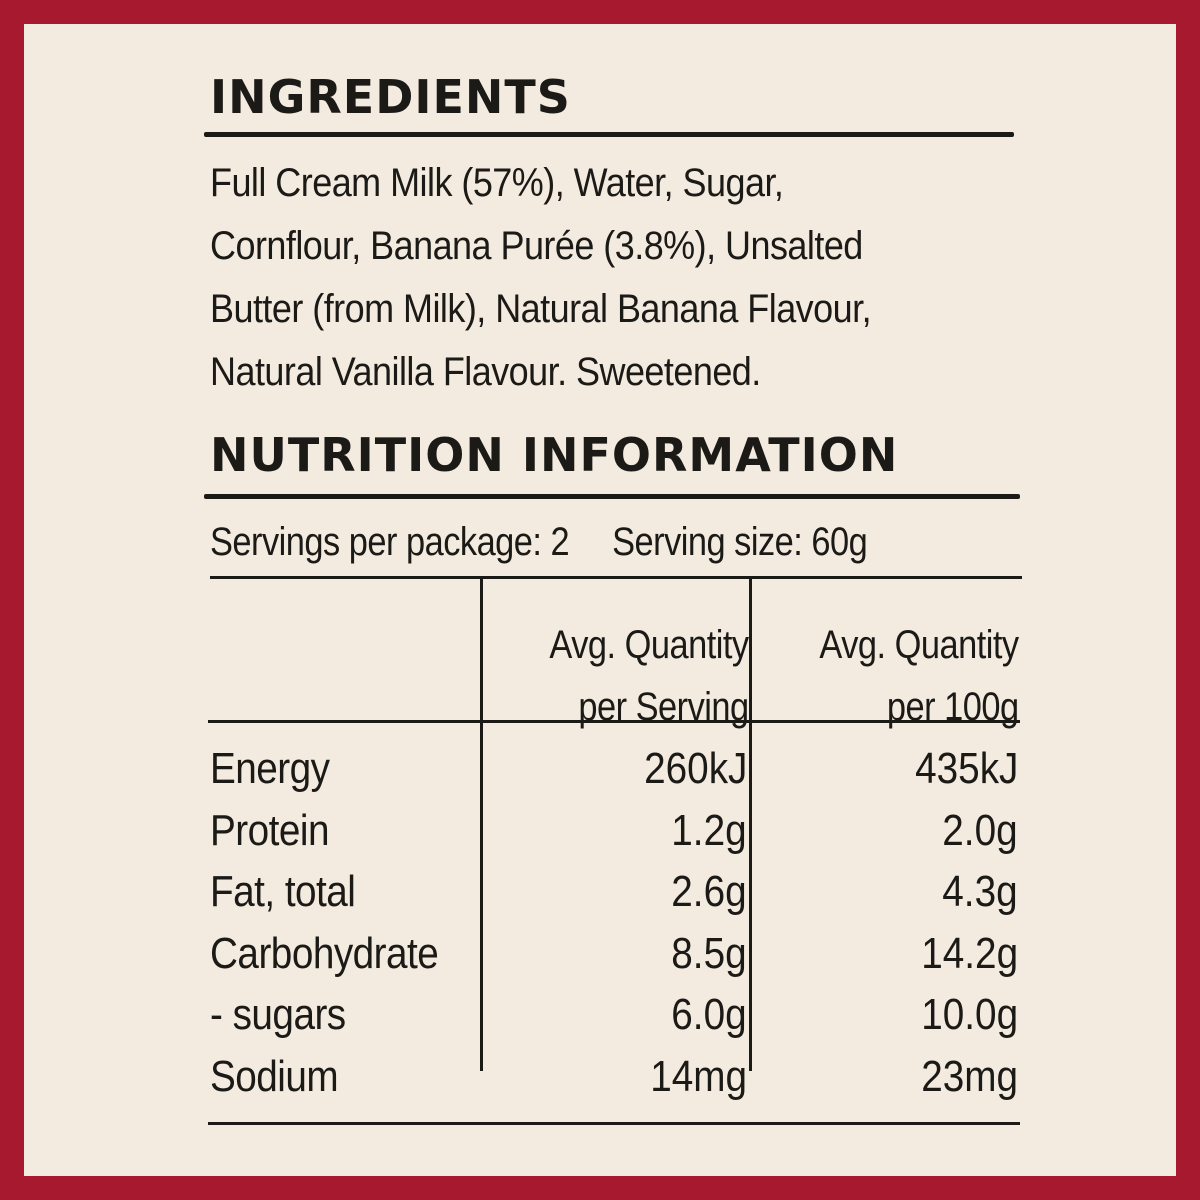 This screenshot has height=1200, width=1200. What do you see at coordinates (617, 1077) in the screenshot?
I see `table-row: Sodium 14mg 23mg` at bounding box center [617, 1077].